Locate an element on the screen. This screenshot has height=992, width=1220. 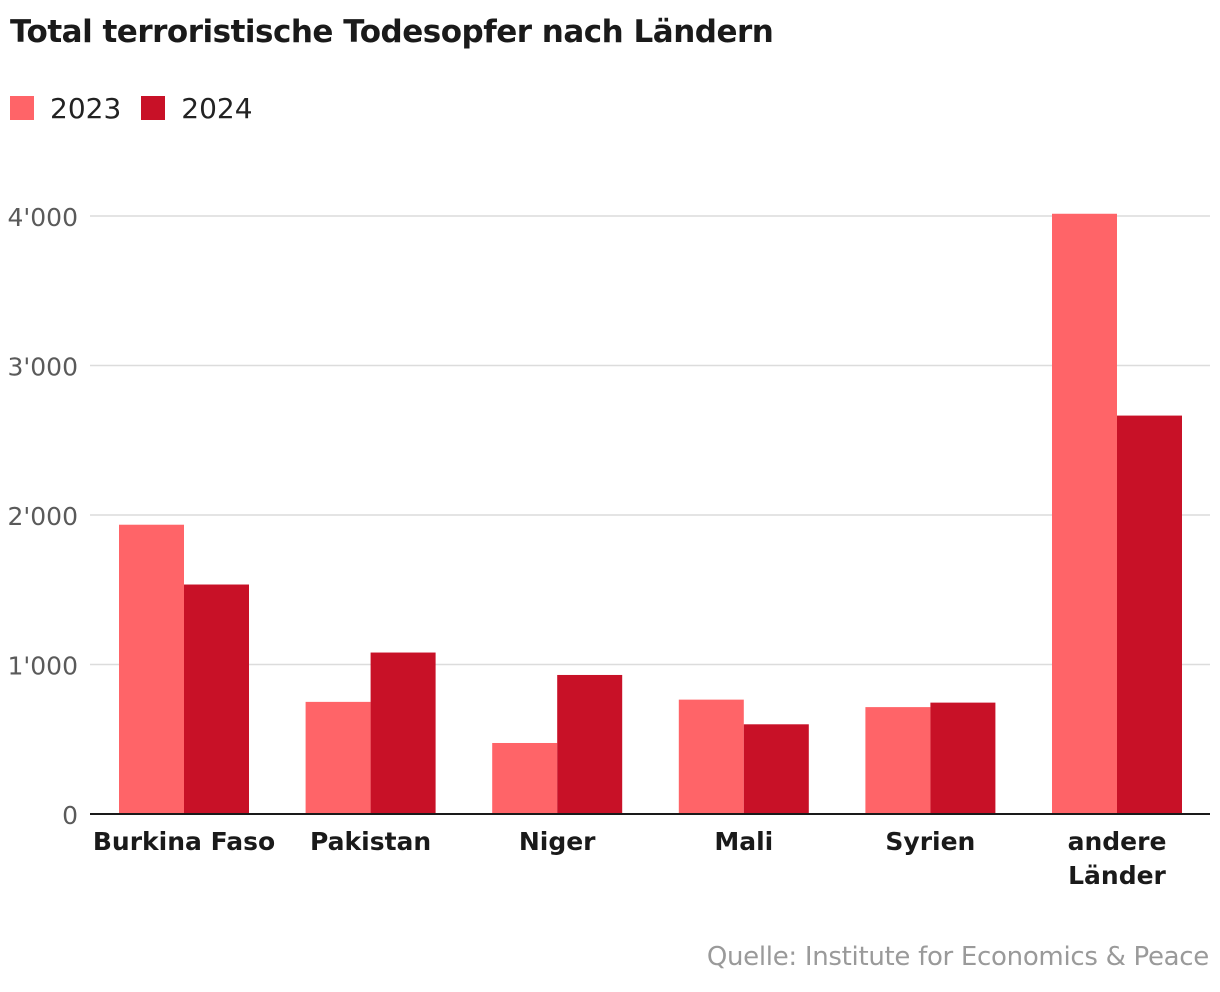
y-tick-label: 3'000 is located at coordinates (43, 367).